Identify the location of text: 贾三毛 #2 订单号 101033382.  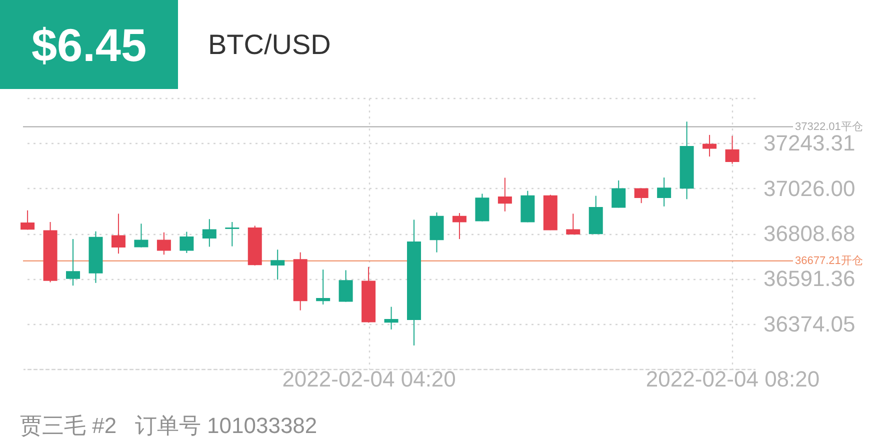
(169, 426).